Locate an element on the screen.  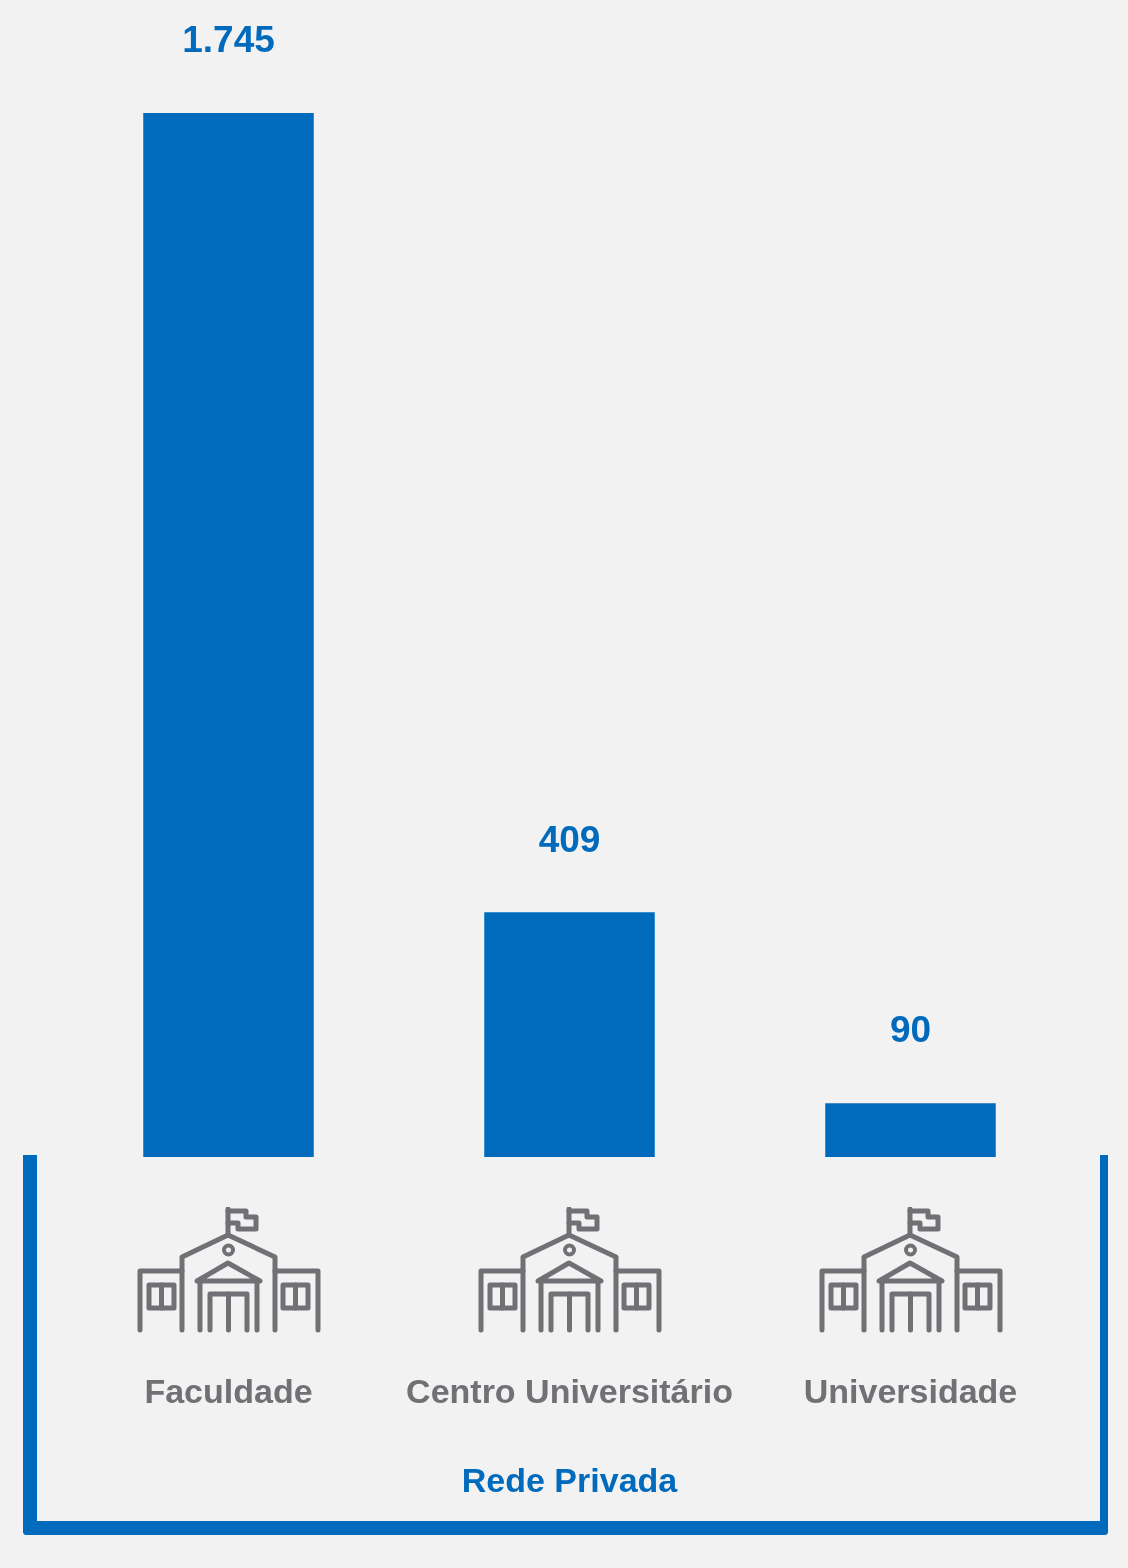
data-label: 1.745 is located at coordinates (228, 40).